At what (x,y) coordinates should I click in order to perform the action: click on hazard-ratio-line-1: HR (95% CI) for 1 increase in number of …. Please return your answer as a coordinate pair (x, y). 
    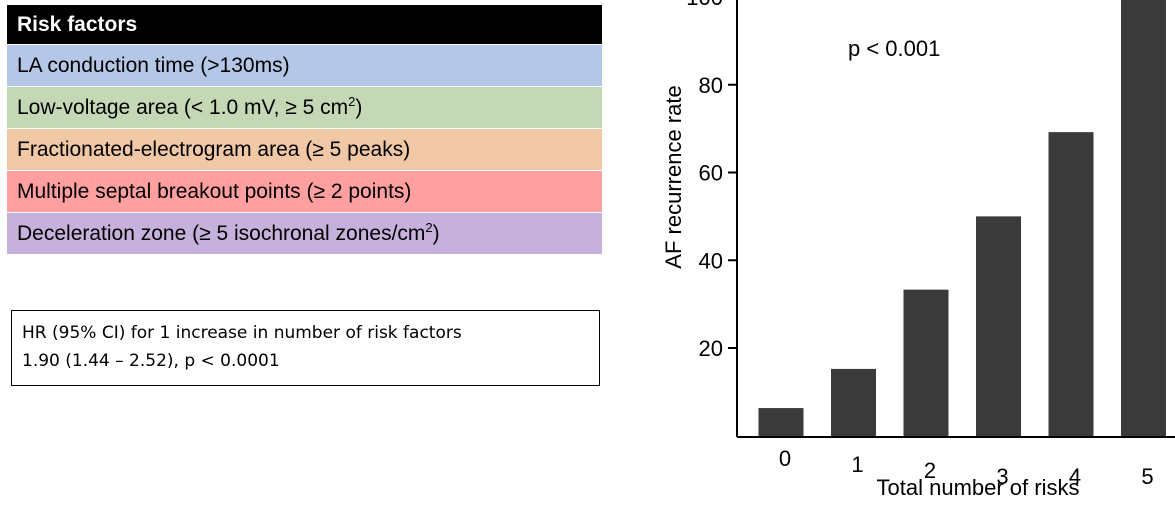
    Looking at the image, I should click on (242, 333).